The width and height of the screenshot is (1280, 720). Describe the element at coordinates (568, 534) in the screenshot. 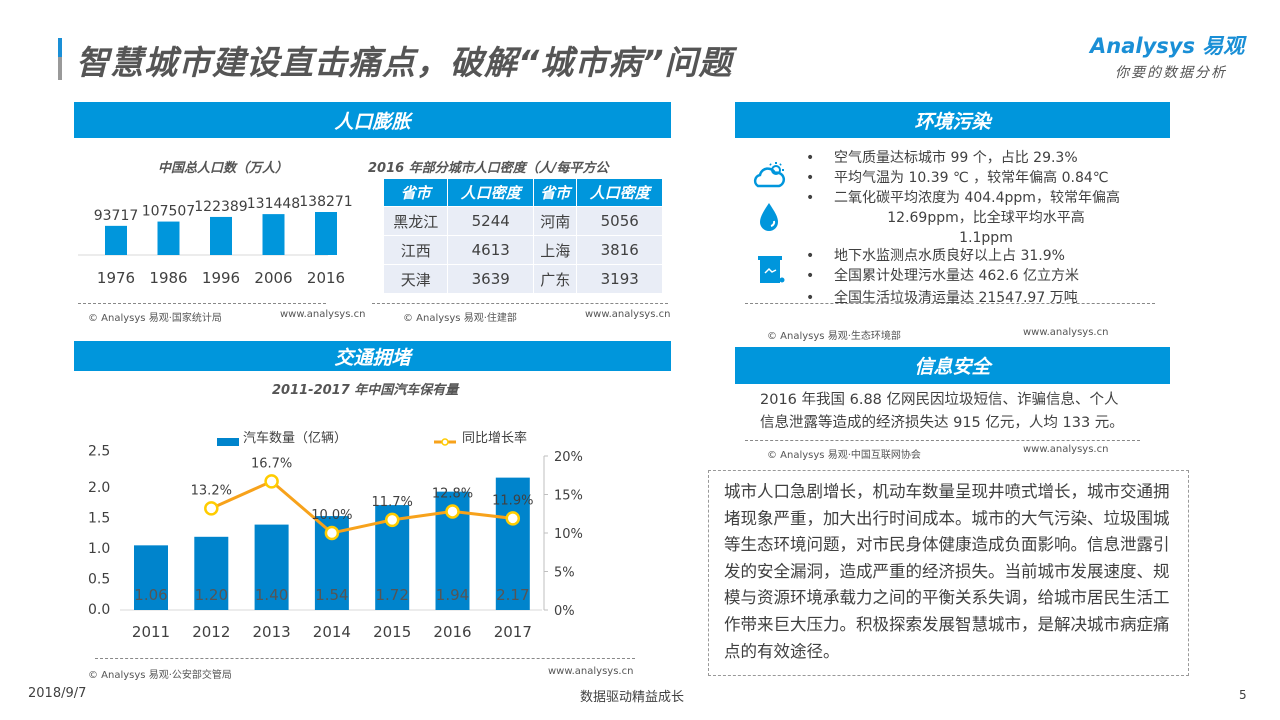

I see `right-tick-label: 10%` at that location.